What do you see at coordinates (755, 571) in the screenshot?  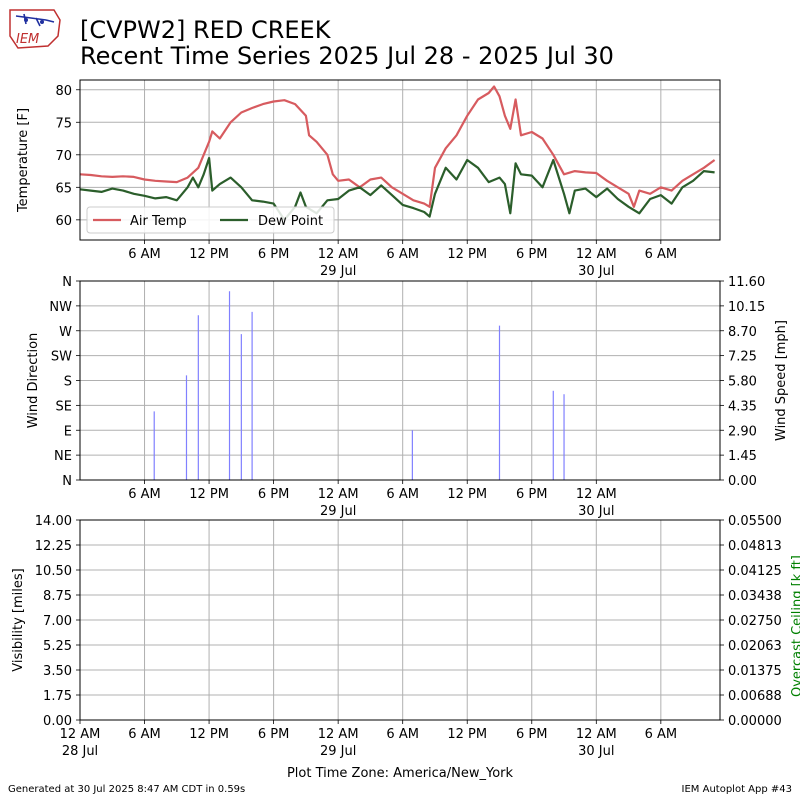 I see `y2-tick-label: 0.04125` at bounding box center [755, 571].